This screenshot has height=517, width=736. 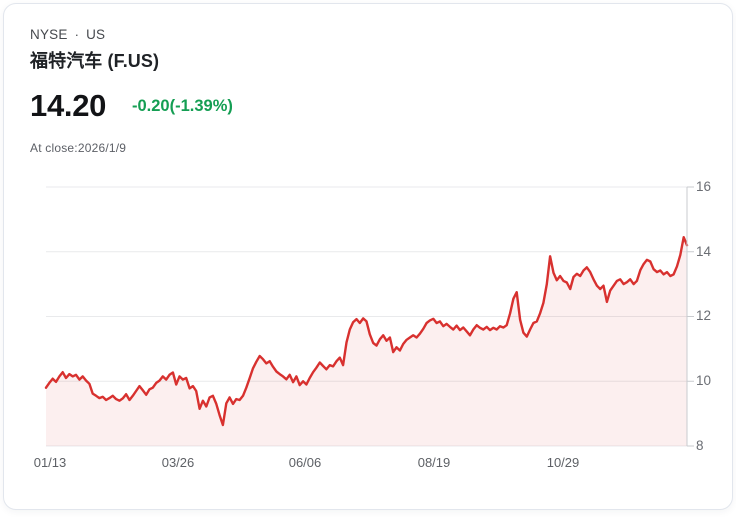 I want to click on y-axis-label: 14, so click(x=704, y=251).